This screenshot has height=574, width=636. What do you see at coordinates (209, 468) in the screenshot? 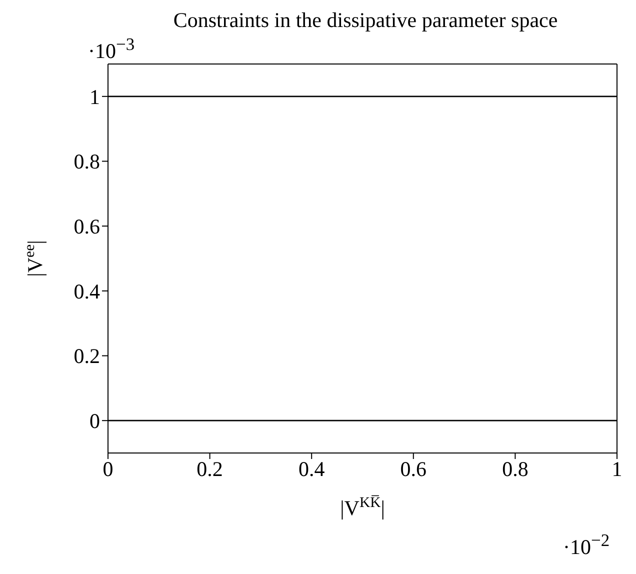
I see `x-tick-label: 0.2` at bounding box center [209, 468].